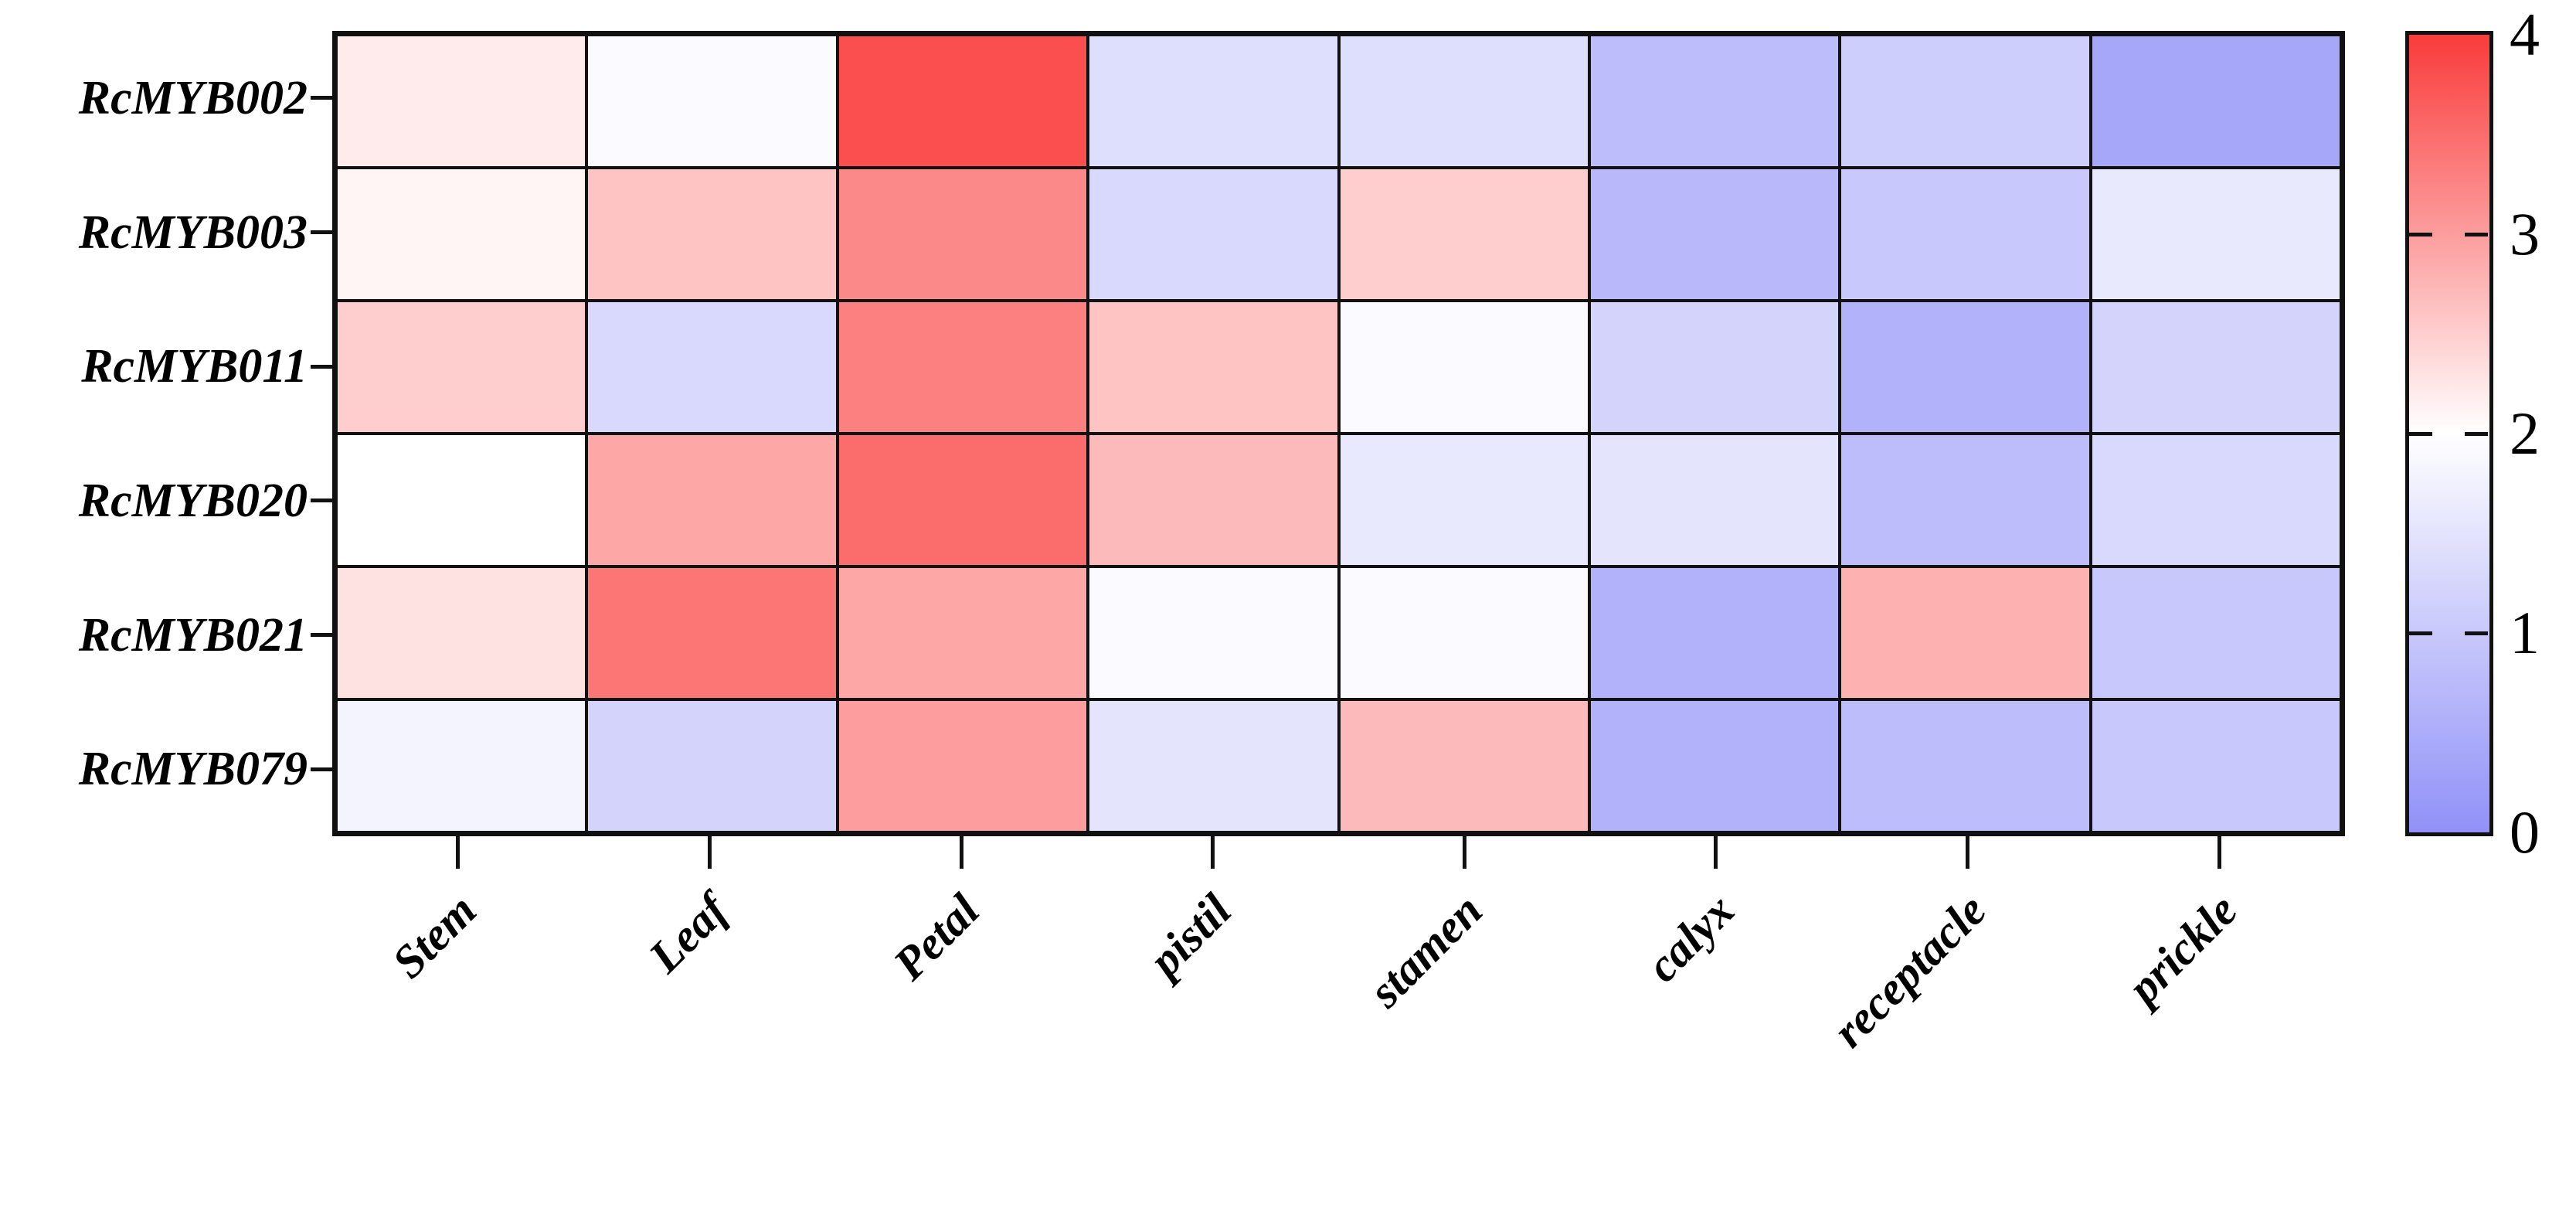 The image size is (2576, 1208). What do you see at coordinates (194, 366) in the screenshot?
I see `row-label-RcMYB011: RcMYB011` at bounding box center [194, 366].